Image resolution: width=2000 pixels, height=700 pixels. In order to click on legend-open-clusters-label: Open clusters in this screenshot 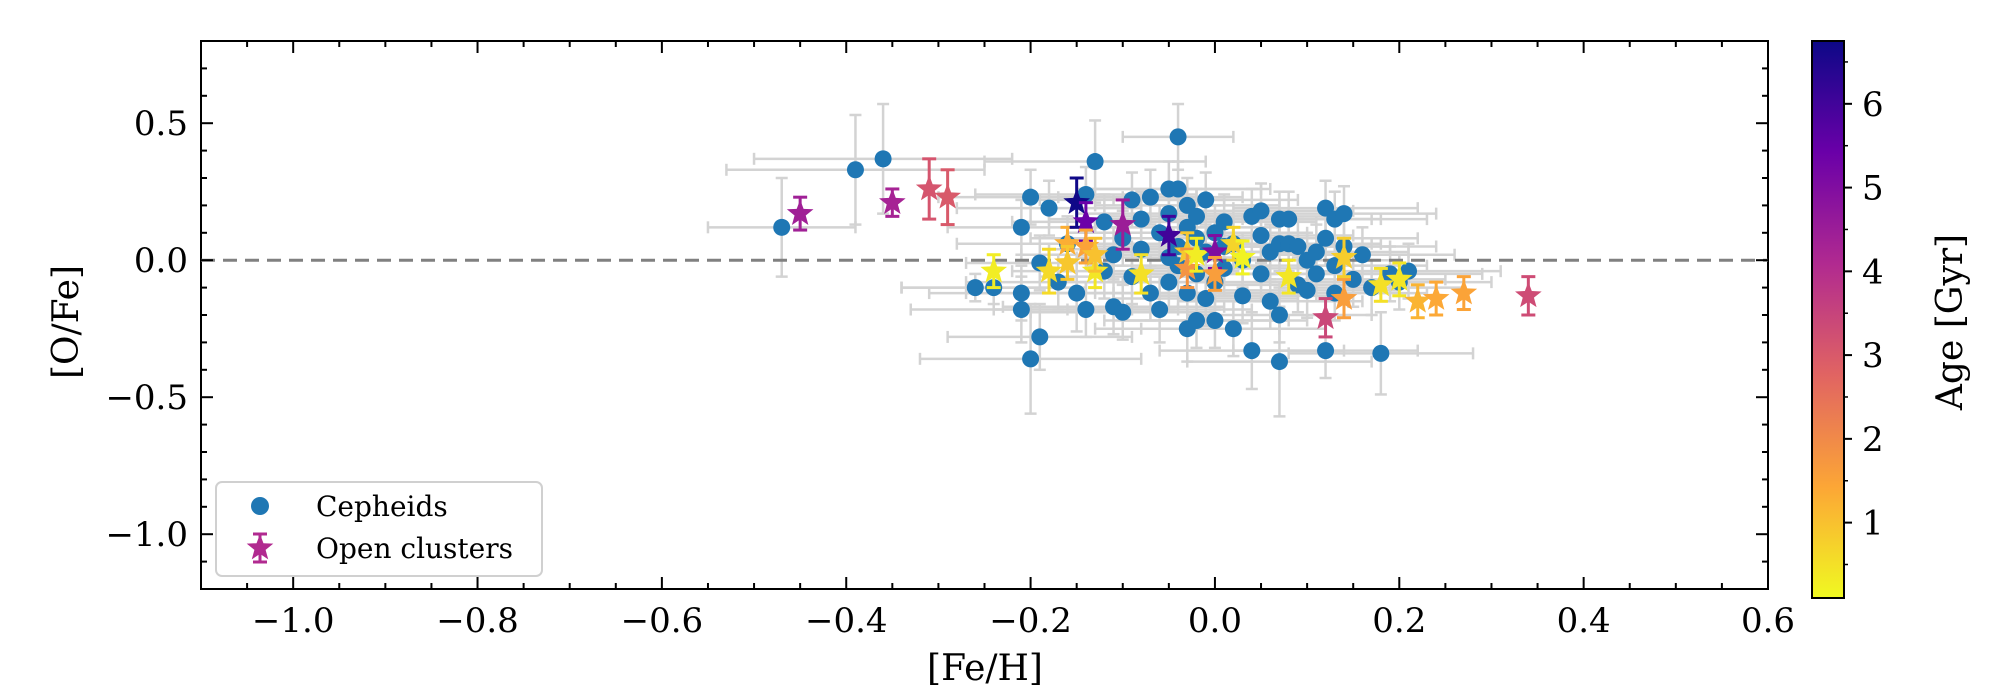, I will do `click(414, 548)`.